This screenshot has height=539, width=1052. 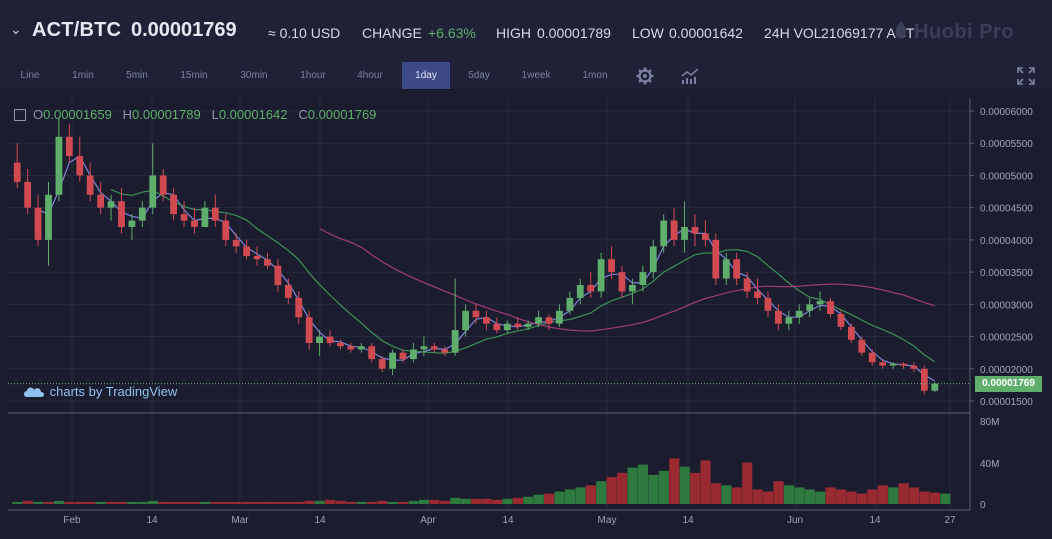 I want to click on vol-label: 24H VOL, so click(x=793, y=33).